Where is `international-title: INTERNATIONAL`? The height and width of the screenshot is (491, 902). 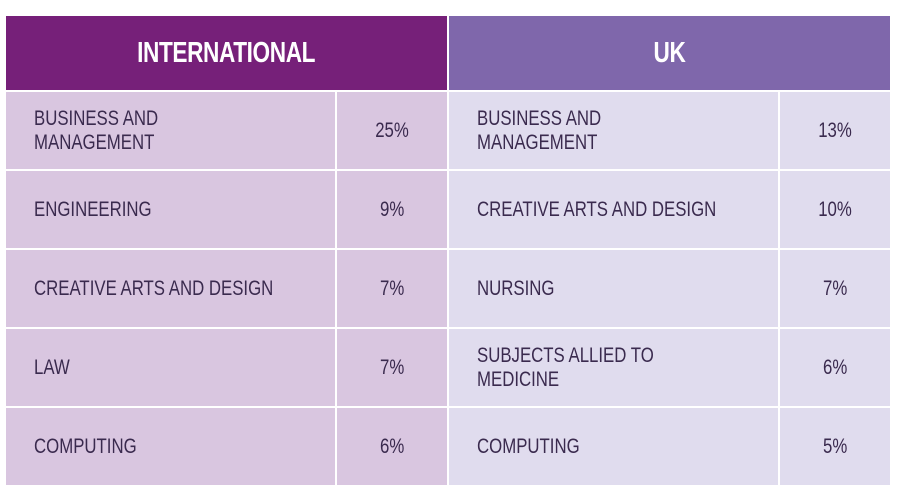
international-title: INTERNATIONAL is located at coordinates (226, 52).